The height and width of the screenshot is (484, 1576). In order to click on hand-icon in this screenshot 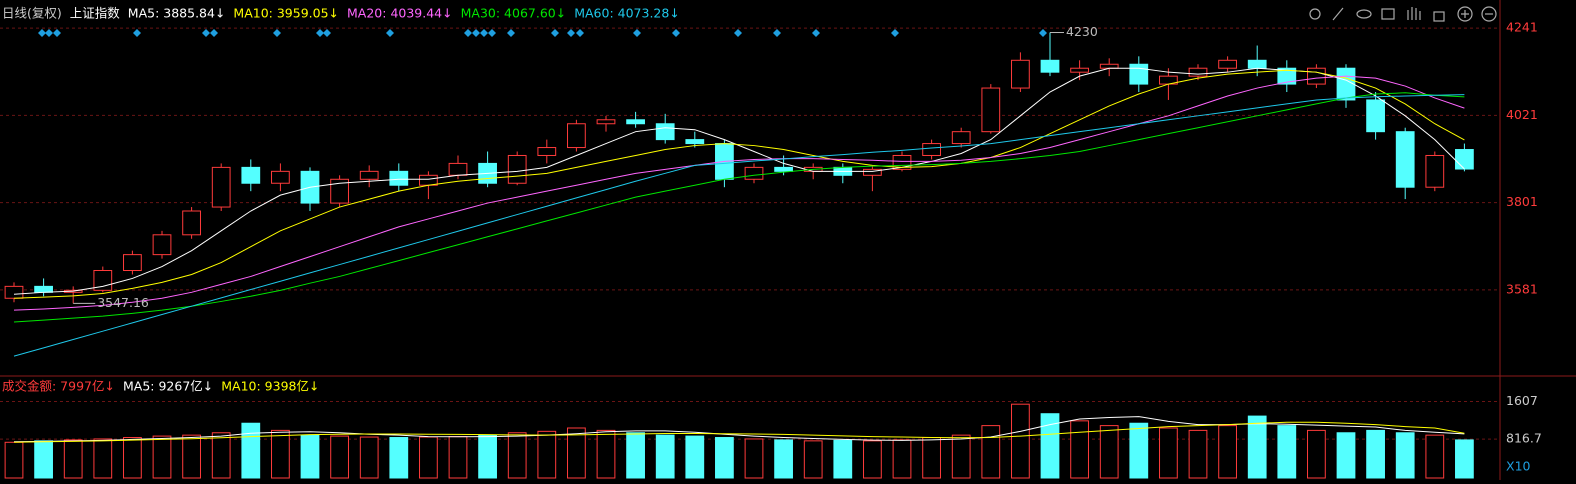, I will do `click(1414, 13)`.